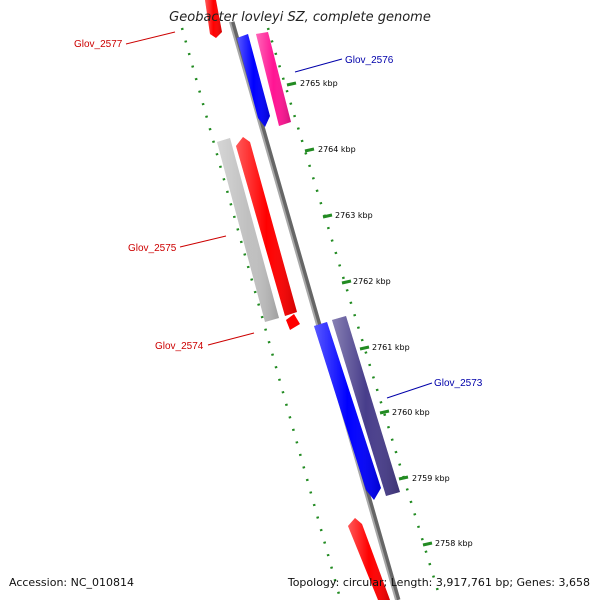 Image resolution: width=600 pixels, height=600 pixels. I want to click on gene-label-glov-2574: Glov_2574, so click(179, 346).